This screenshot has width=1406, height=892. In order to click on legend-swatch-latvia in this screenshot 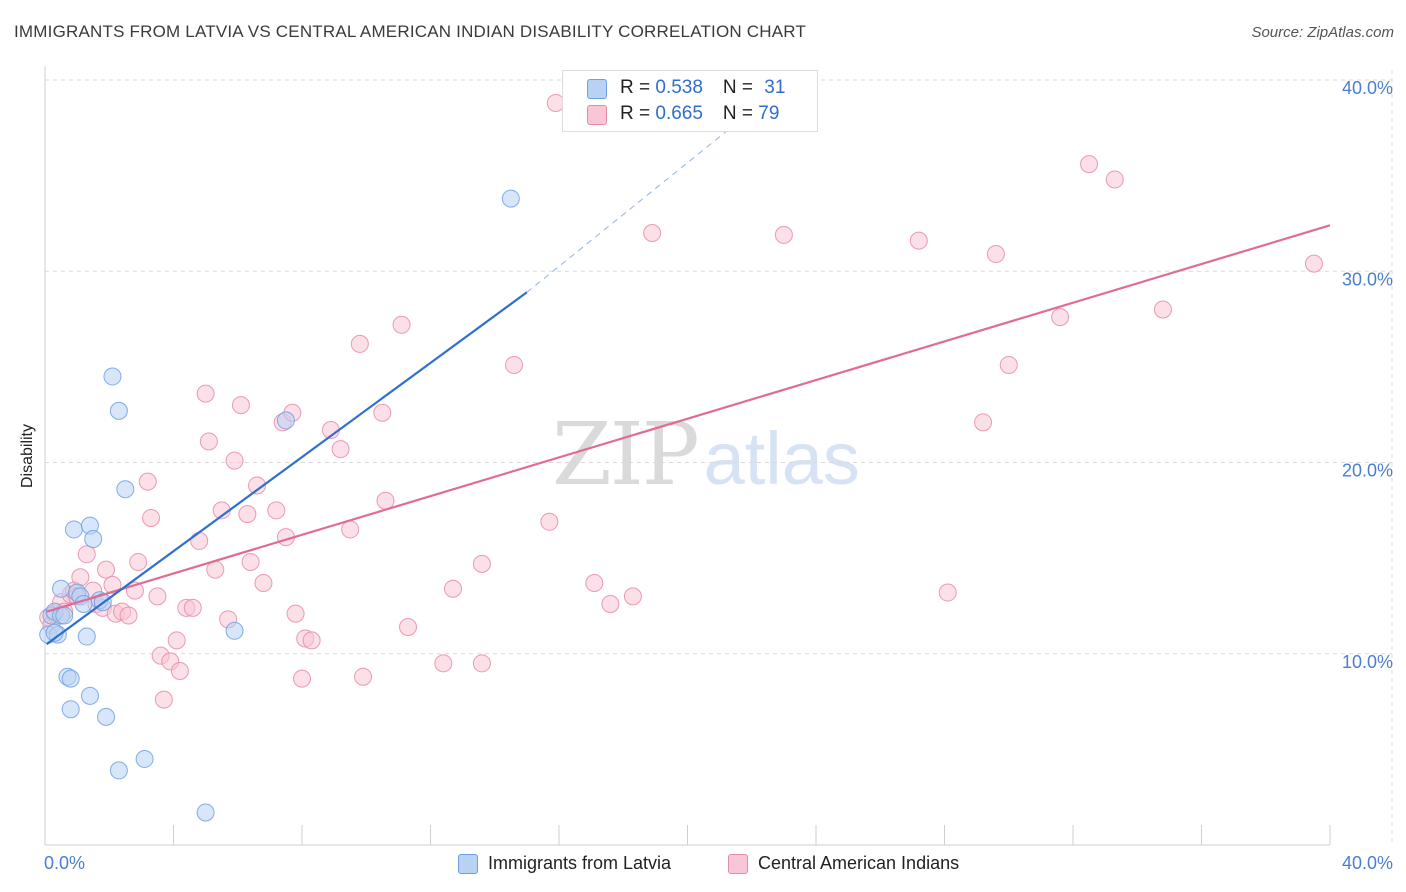, I will do `click(468, 864)`.